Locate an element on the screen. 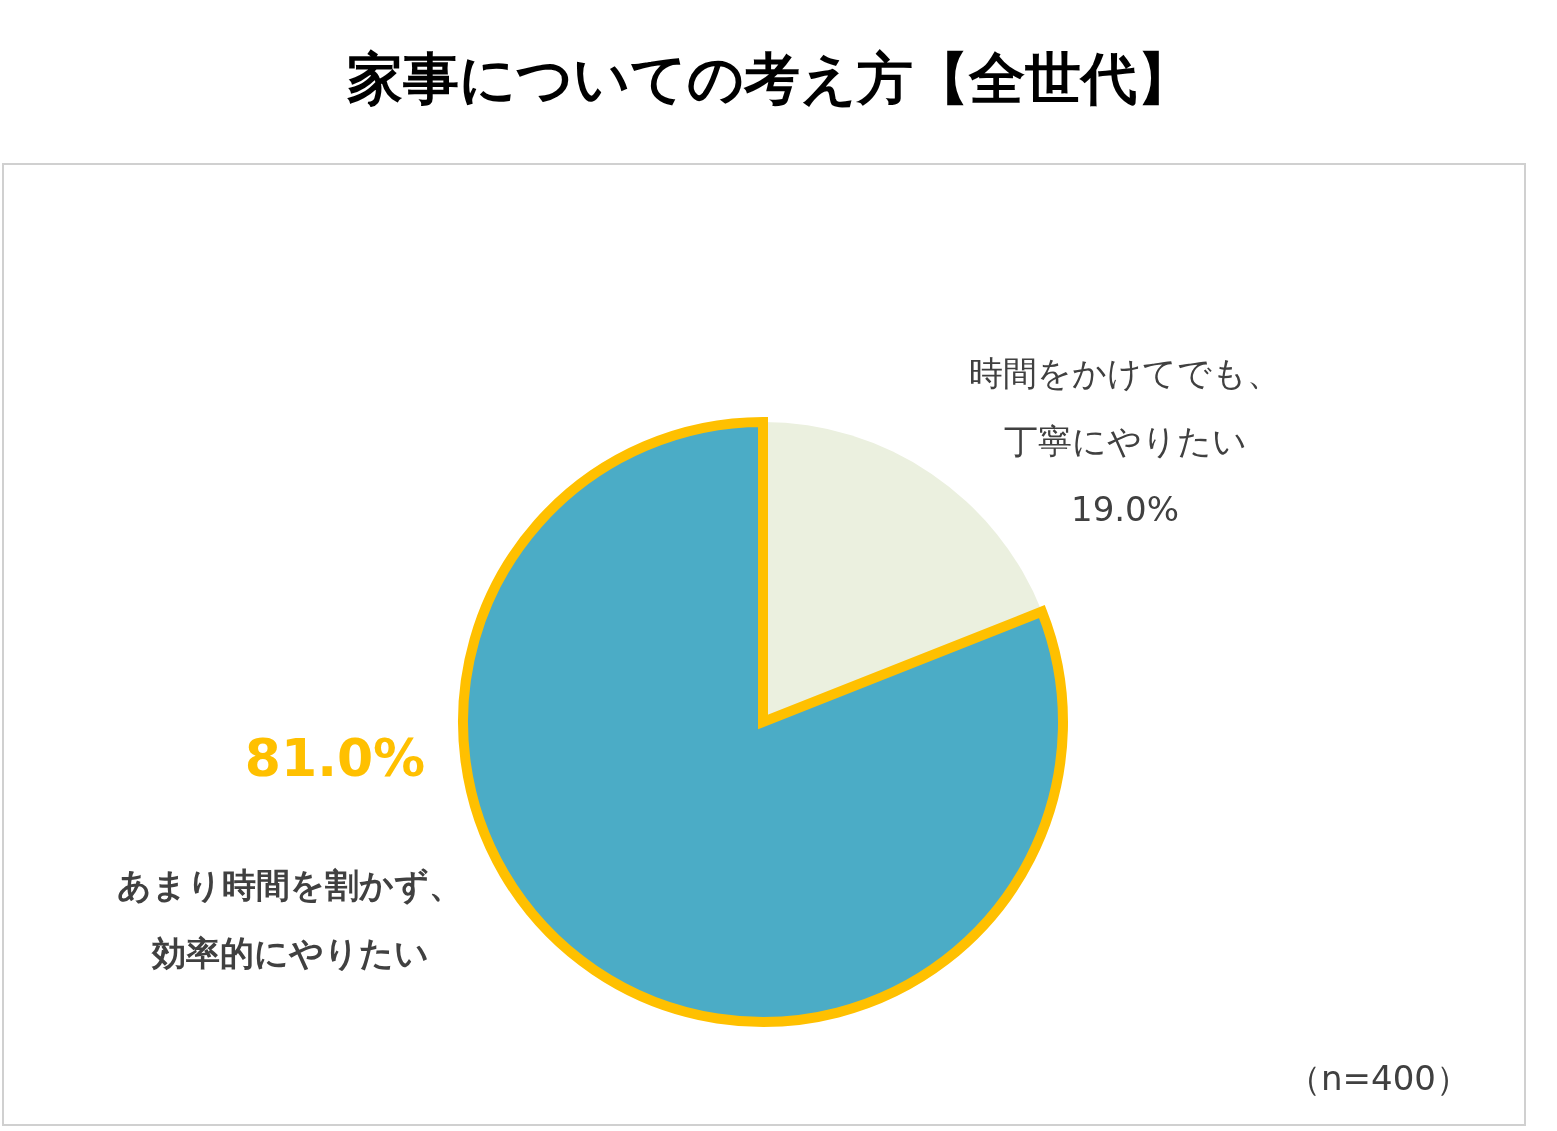  text: （n=400） is located at coordinates (1378, 1078).